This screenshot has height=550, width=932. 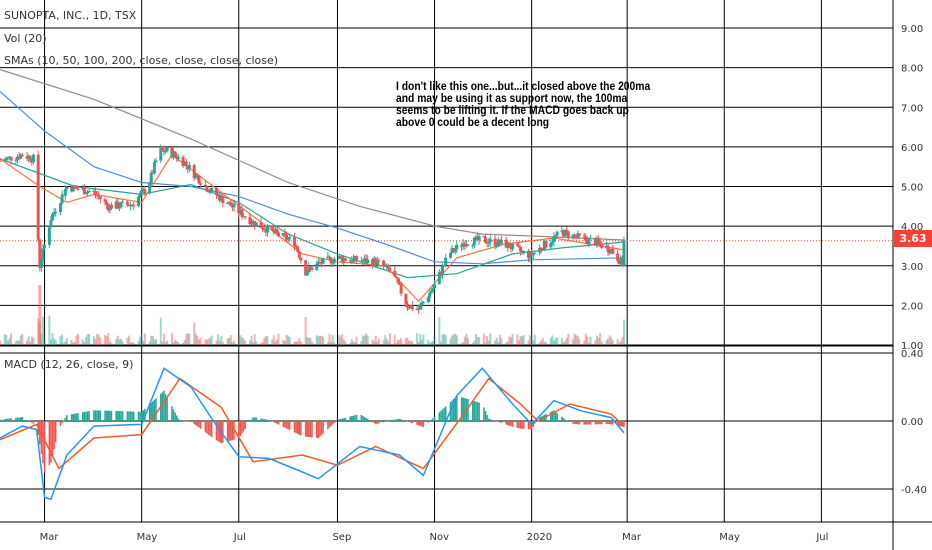 What do you see at coordinates (912, 267) in the screenshot?
I see `price-tick-label: 3.00` at bounding box center [912, 267].